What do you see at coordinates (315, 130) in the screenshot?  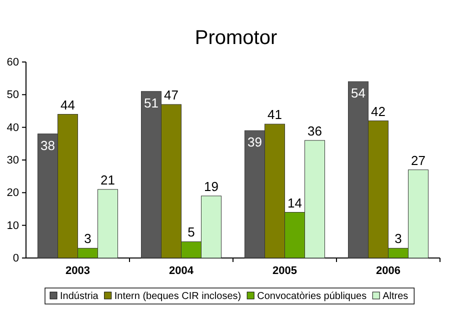 I see `data-label: 36` at bounding box center [315, 130].